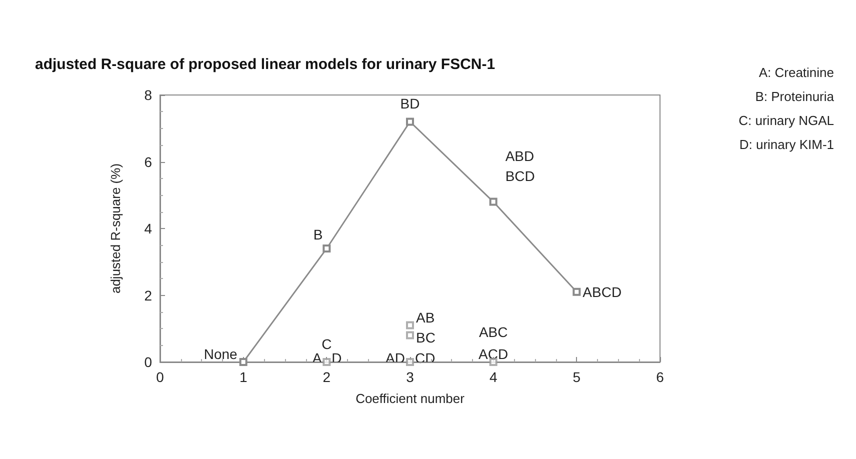  I want to click on annotation: ABC, so click(493, 332).